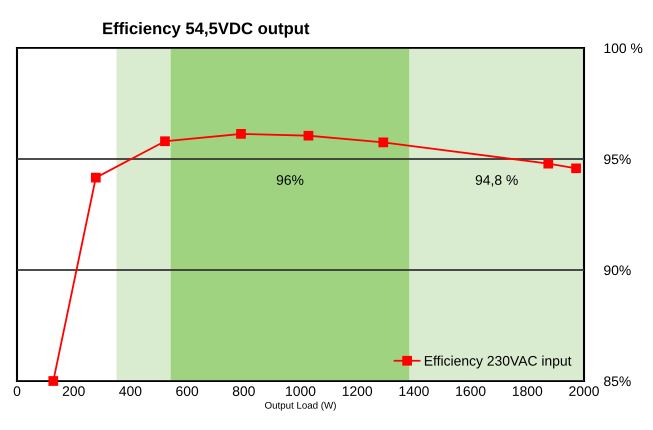 The width and height of the screenshot is (653, 430). What do you see at coordinates (17, 391) in the screenshot?
I see `x-tick-label: 0` at bounding box center [17, 391].